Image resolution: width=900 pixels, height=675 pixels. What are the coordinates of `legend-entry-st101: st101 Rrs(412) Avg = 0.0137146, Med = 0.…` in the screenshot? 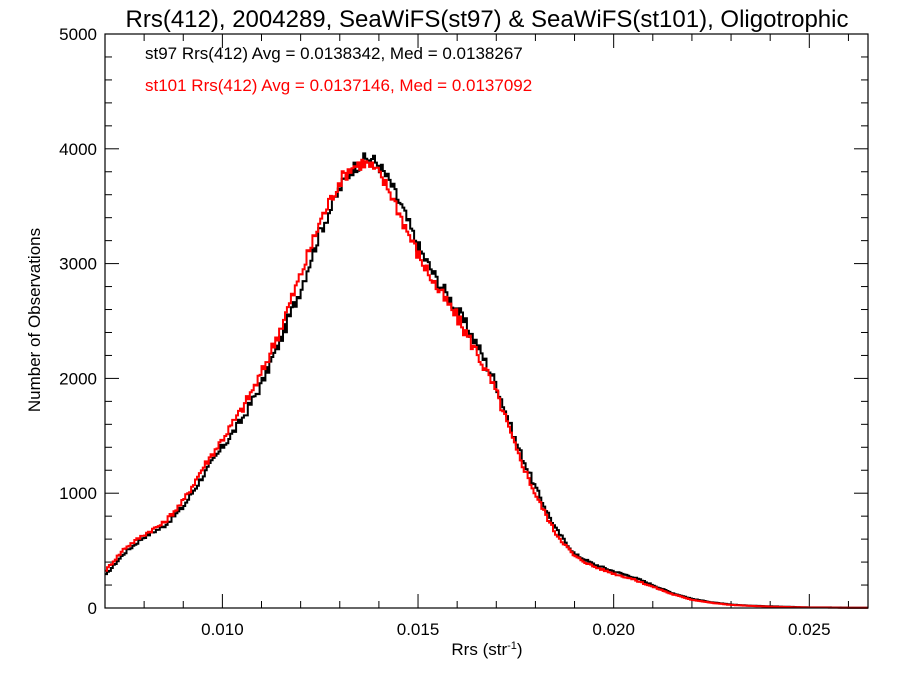 It's located at (338, 85).